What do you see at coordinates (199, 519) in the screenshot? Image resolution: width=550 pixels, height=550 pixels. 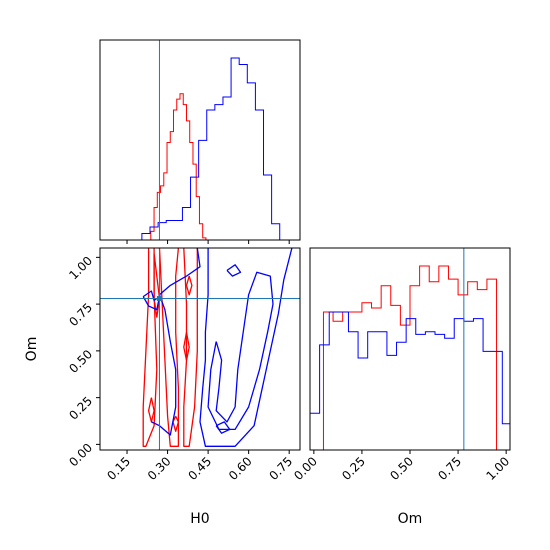 I see `contour-xlabel: H0` at bounding box center [199, 519].